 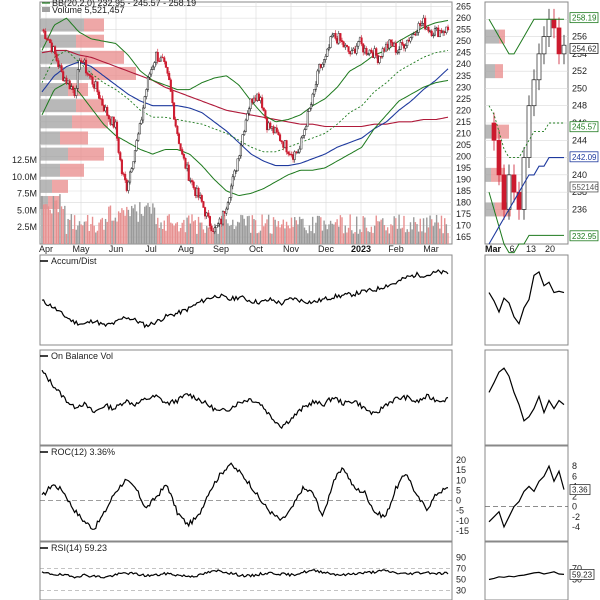 What do you see at coordinates (326, 249) in the screenshot?
I see `x-month-label: Dec` at bounding box center [326, 249].